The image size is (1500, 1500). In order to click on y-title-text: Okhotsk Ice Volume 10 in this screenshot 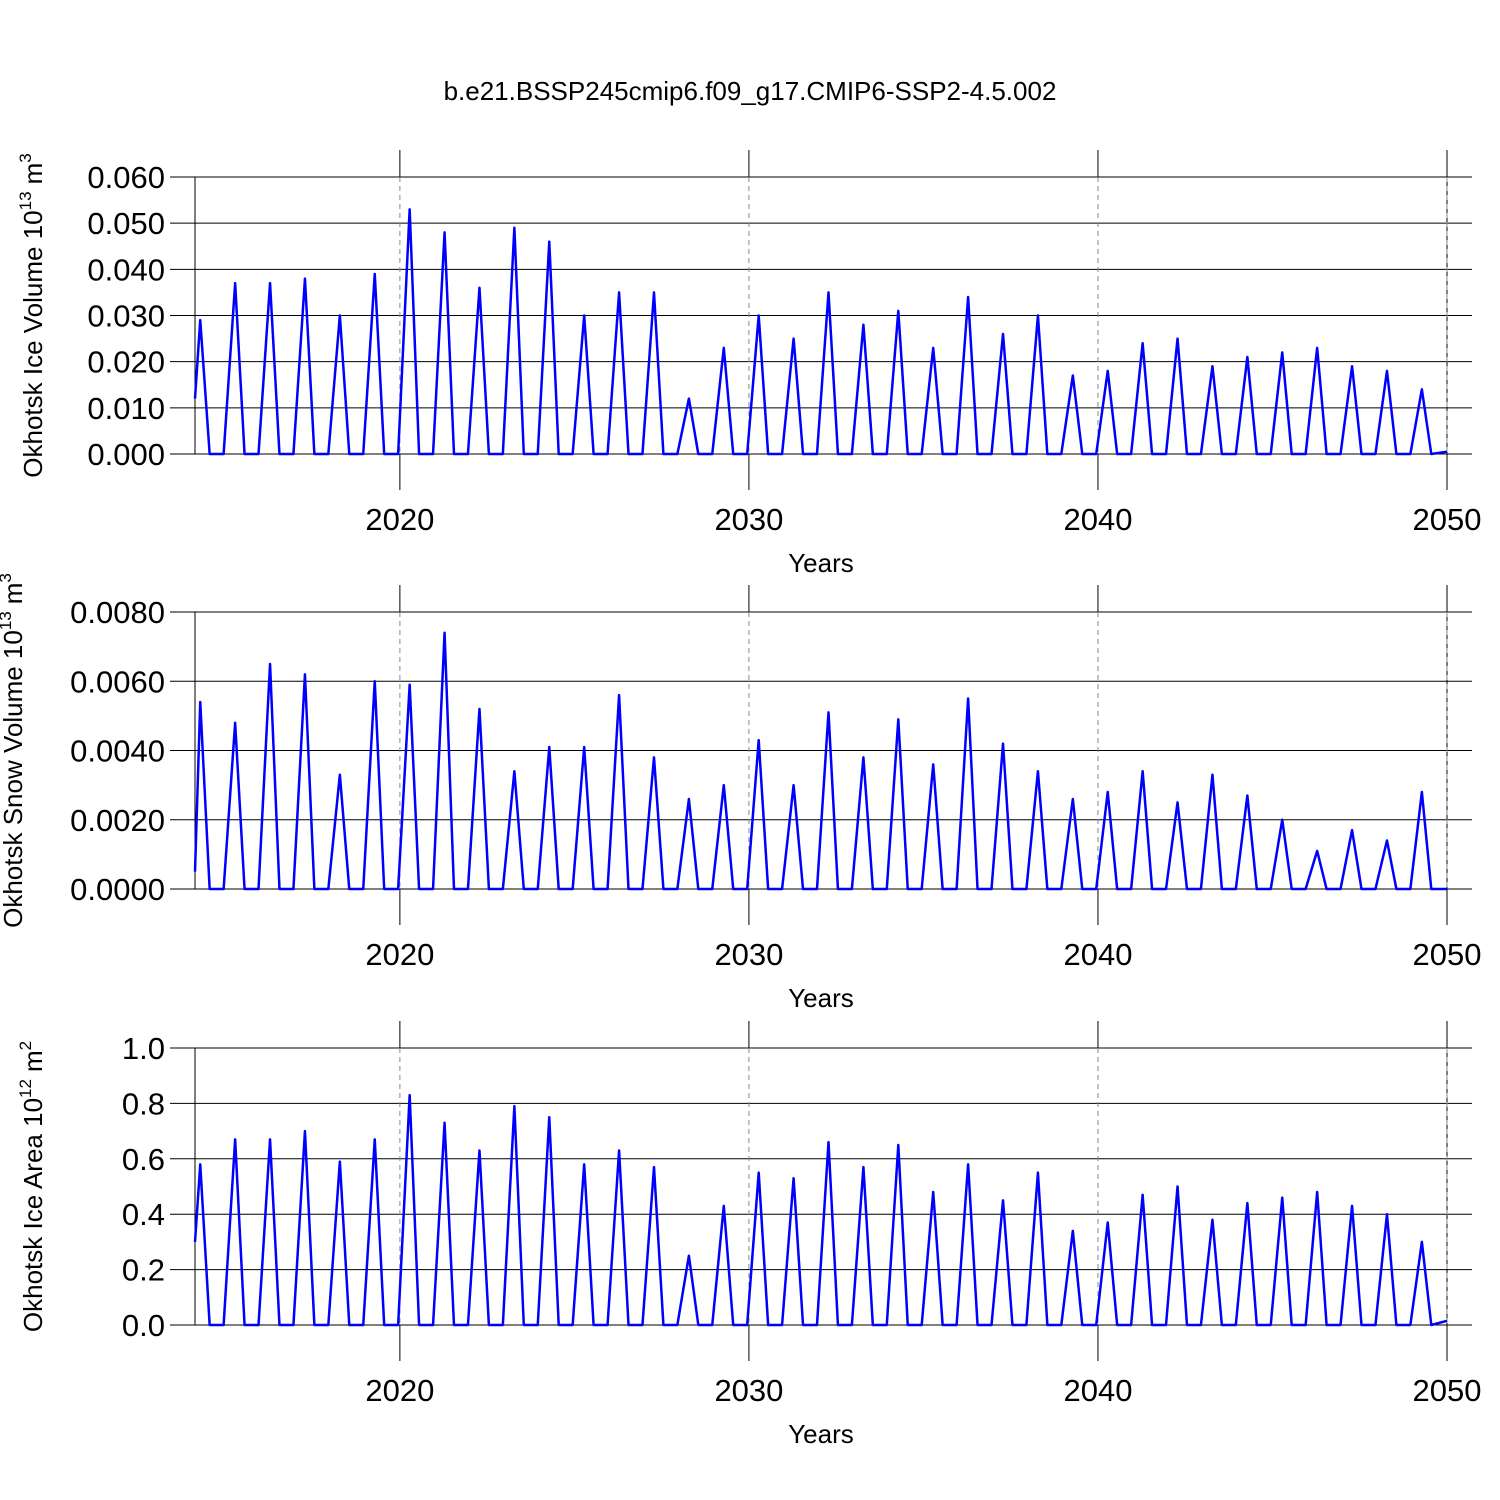, I will do `click(33, 343)`.